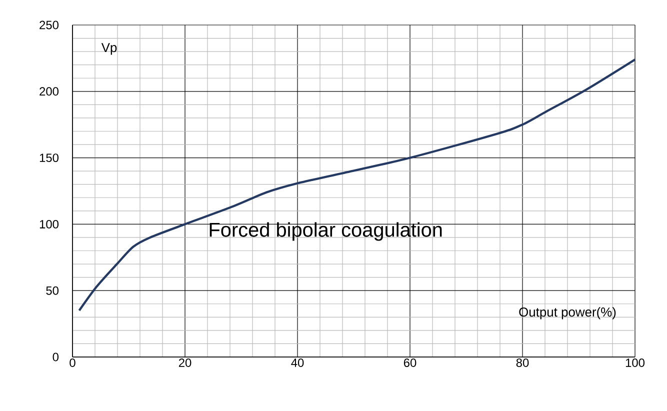  I want to click on x-tick-label: 100, so click(635, 362).